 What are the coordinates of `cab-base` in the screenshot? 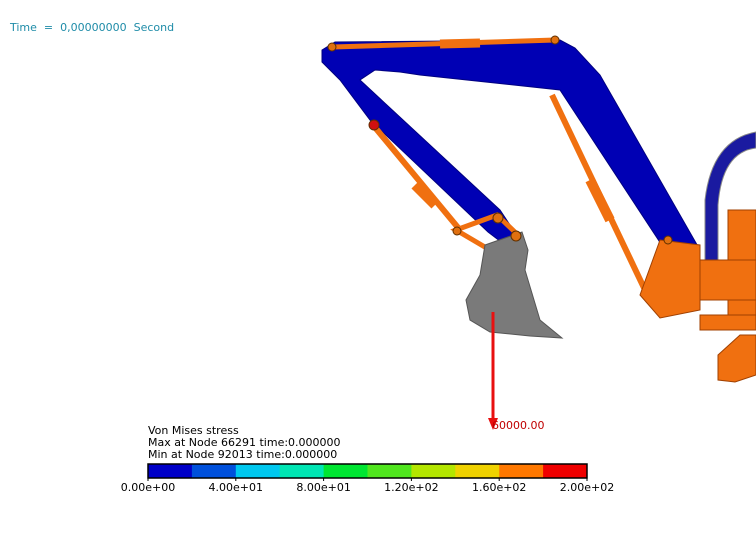 It's located at (727, 280).